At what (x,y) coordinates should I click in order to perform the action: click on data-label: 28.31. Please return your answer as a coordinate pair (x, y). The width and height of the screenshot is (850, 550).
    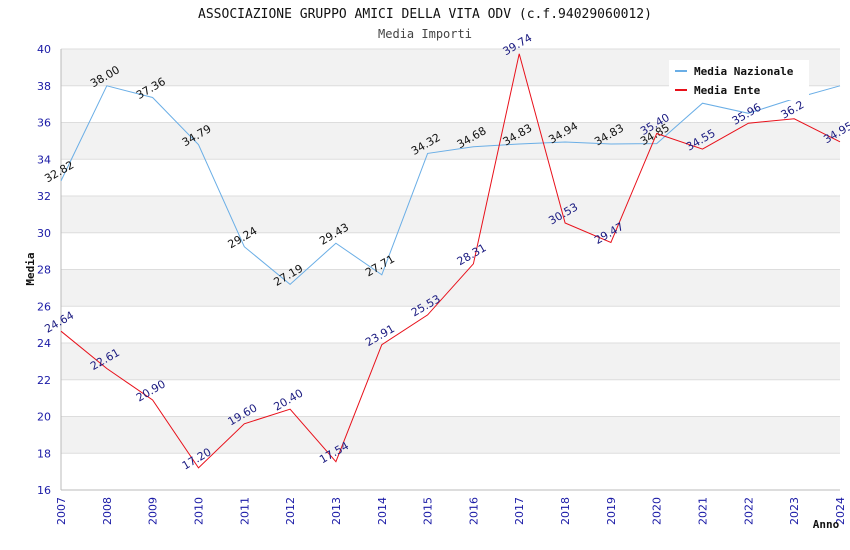
    Looking at the image, I should click on (472, 254).